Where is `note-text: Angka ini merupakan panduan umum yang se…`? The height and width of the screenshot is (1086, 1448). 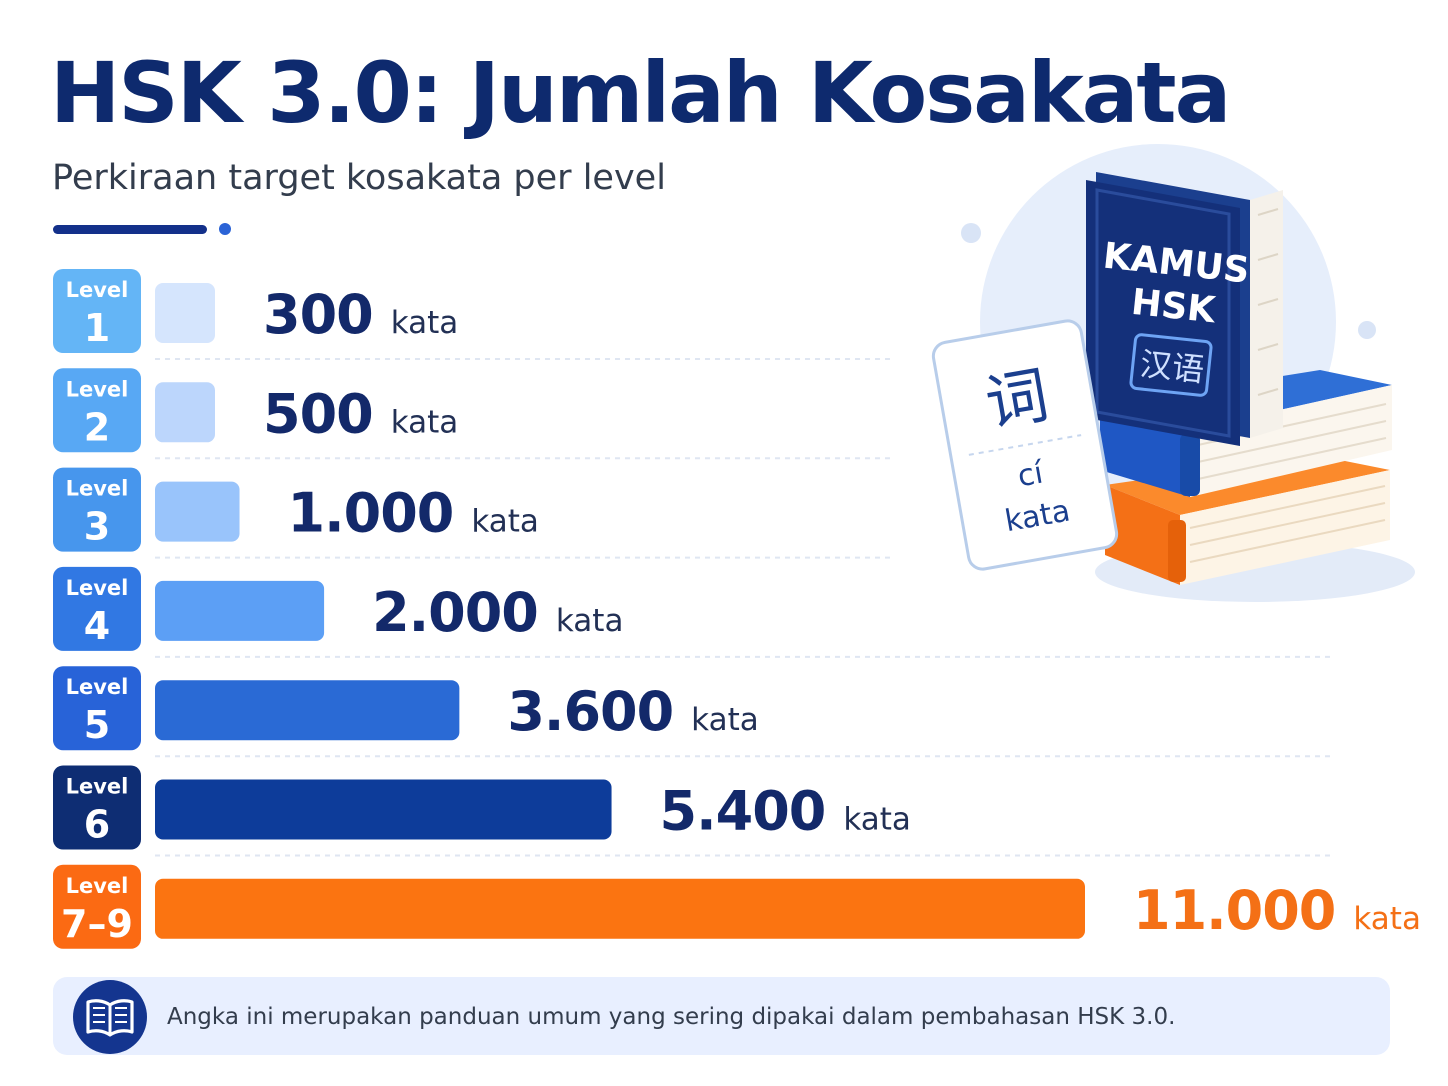
note-text: Angka ini merupakan panduan umum yang se… is located at coordinates (671, 1017).